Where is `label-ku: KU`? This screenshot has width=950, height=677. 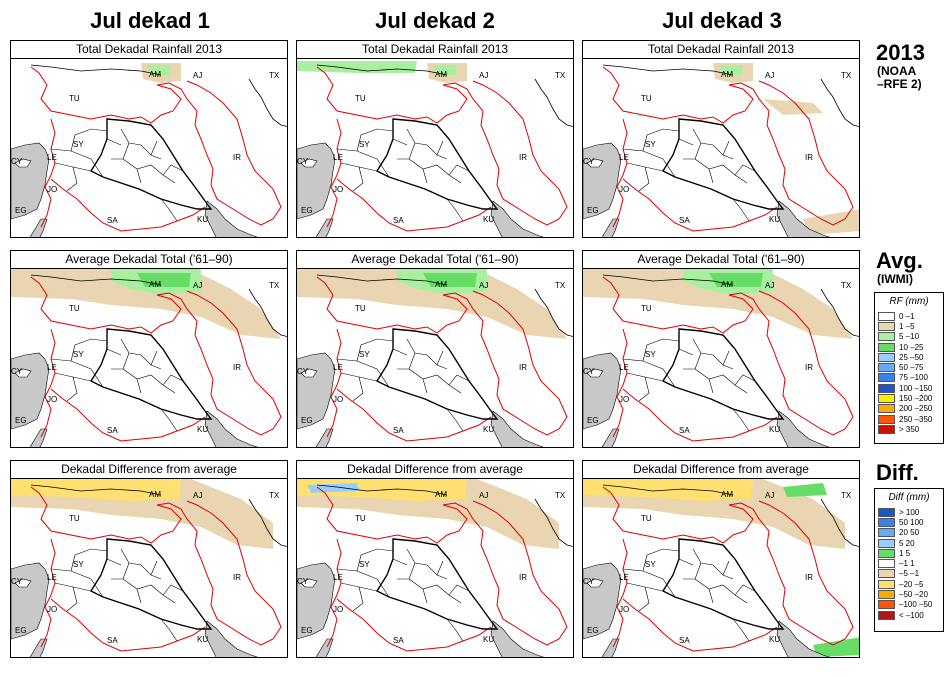
label-ku: KU is located at coordinates (202, 639).